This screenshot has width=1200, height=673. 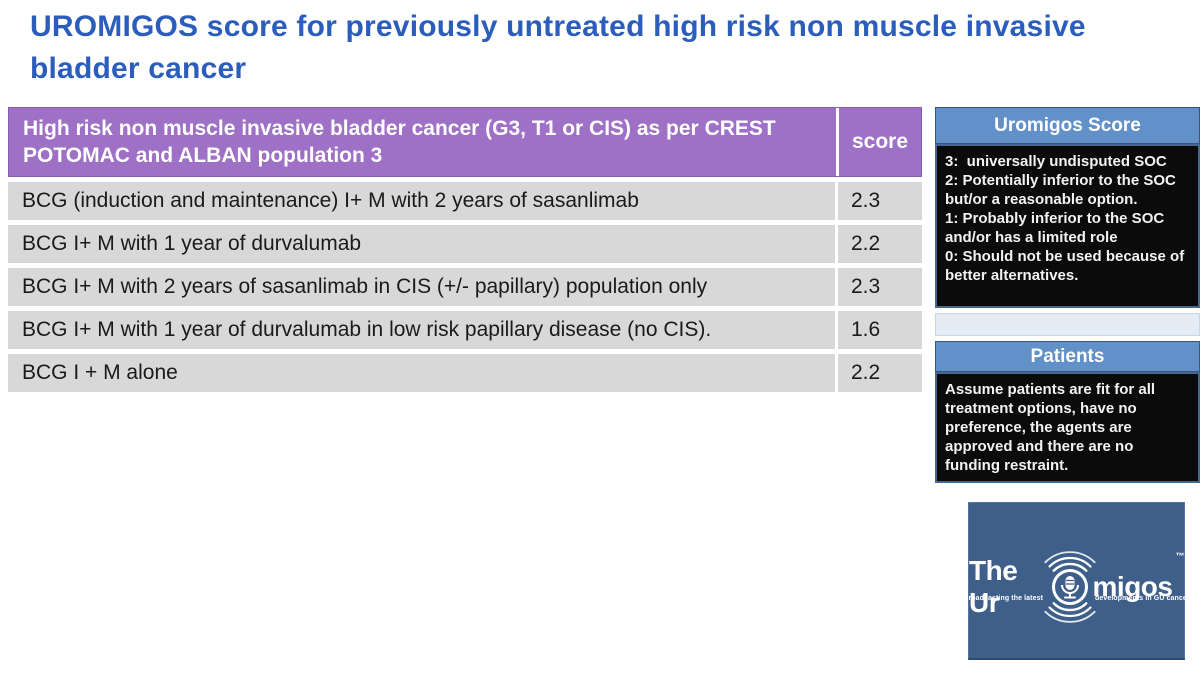 I want to click on logo-tagline-right: developments in GU cancer, so click(x=1142, y=598).